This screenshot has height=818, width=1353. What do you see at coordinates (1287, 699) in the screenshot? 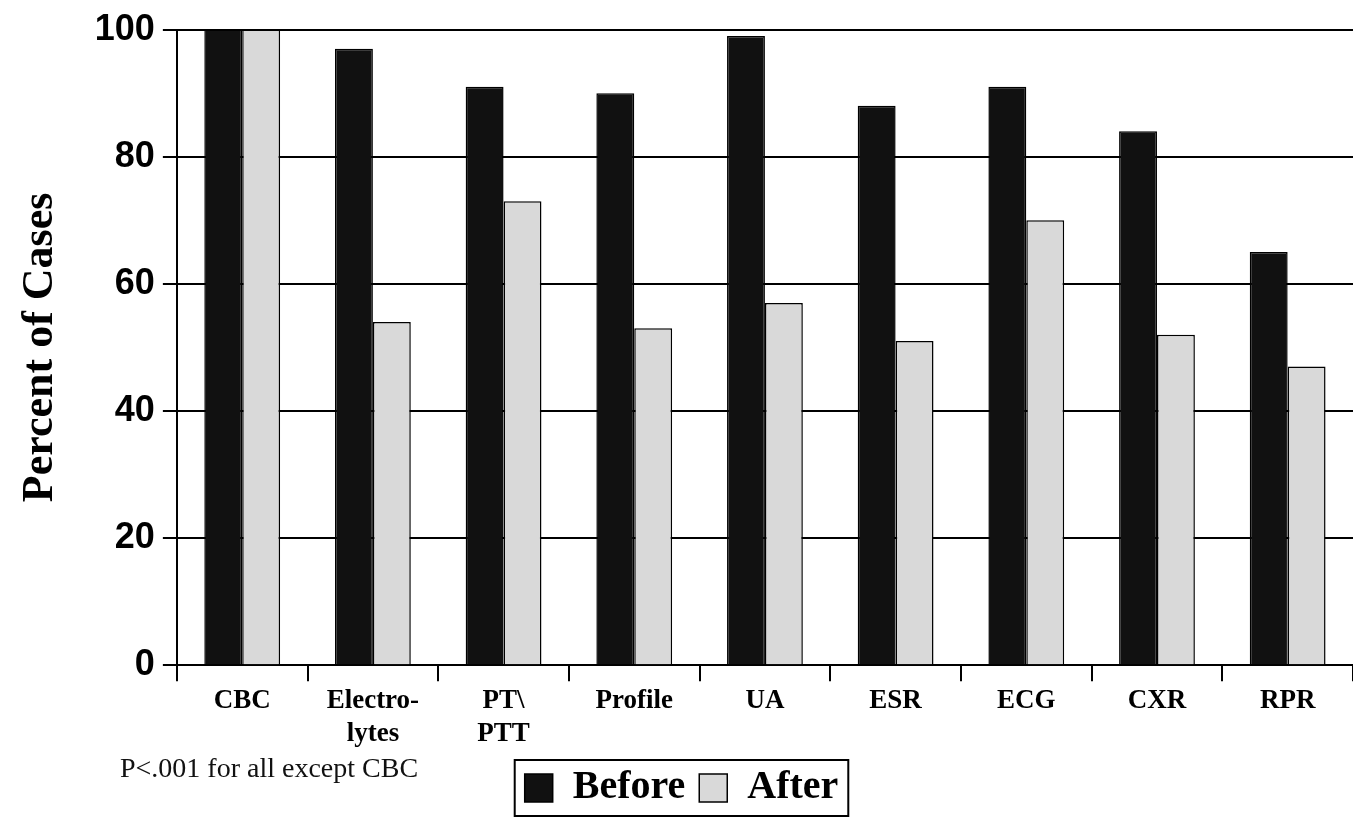
I see `x-tick-label: RPR` at bounding box center [1287, 699].